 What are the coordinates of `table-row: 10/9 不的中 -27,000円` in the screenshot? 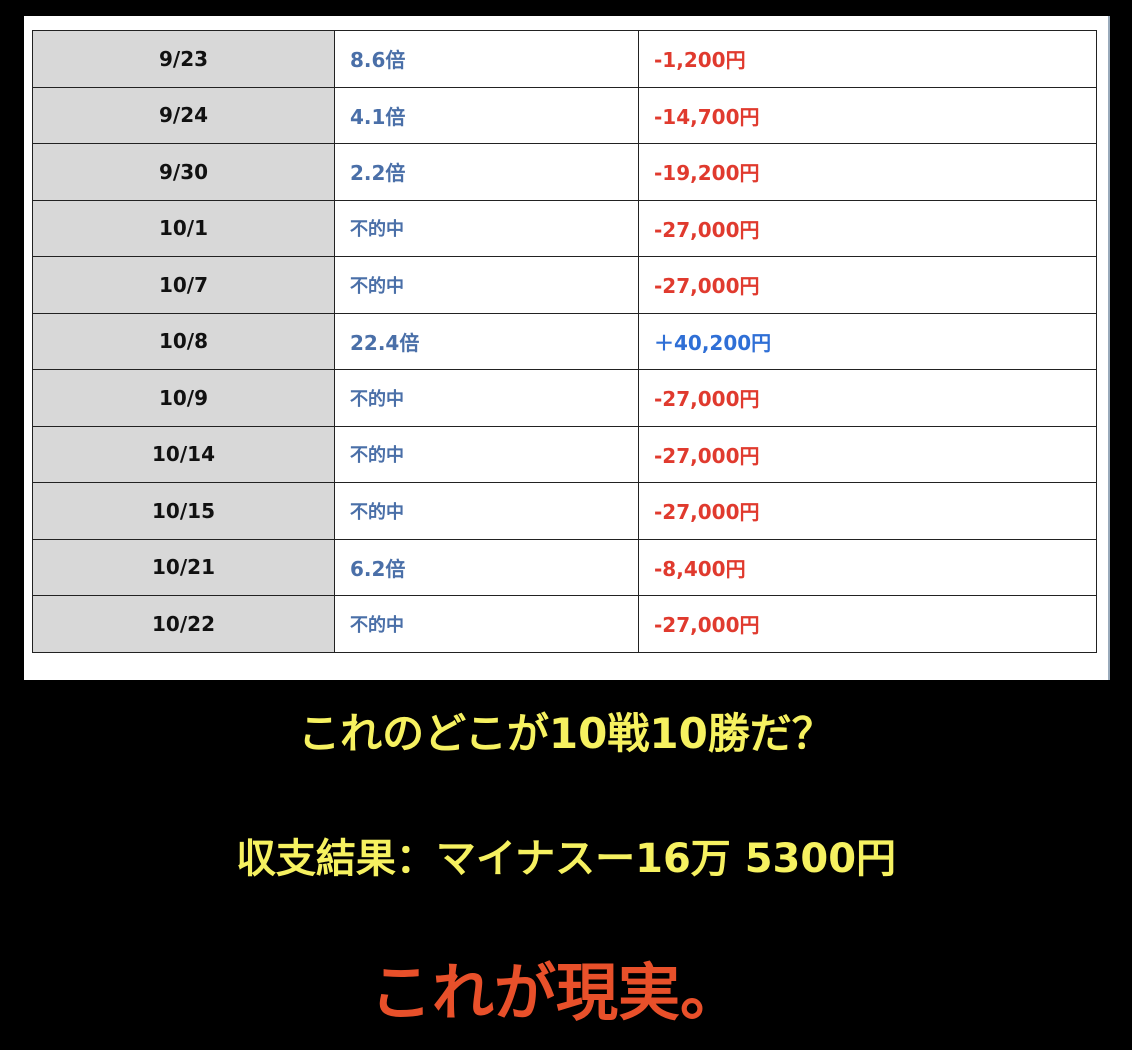 It's located at (564, 398).